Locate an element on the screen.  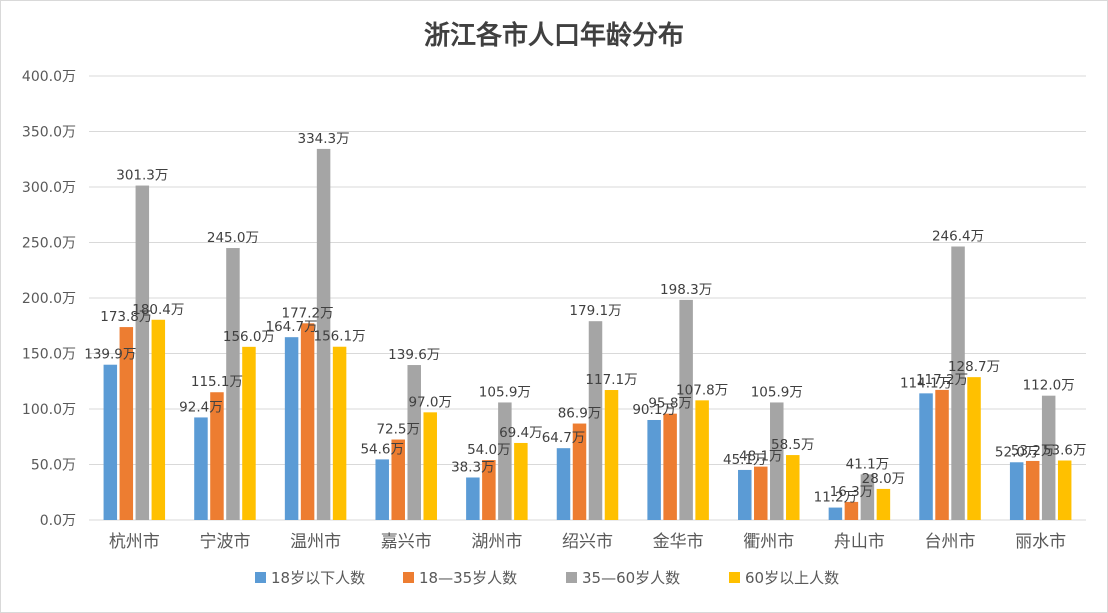
data-label: 245.0万 is located at coordinates (233, 238).